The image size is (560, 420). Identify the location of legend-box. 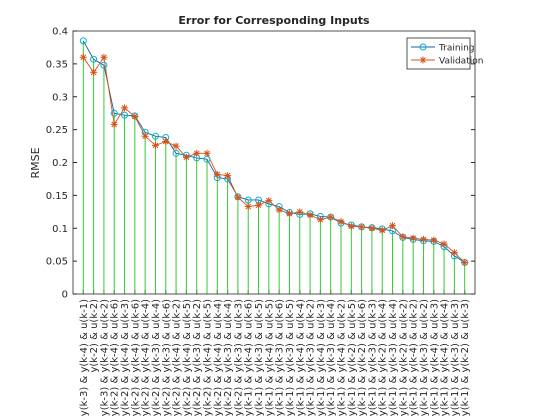
(438, 53).